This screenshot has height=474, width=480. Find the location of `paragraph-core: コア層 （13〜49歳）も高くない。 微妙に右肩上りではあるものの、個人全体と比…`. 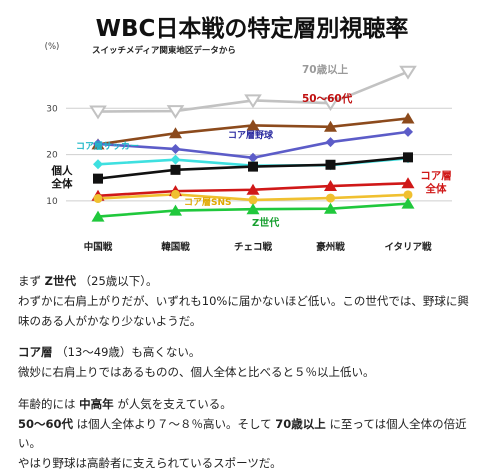

paragraph-core: コア層 （13〜49歳）も高くない。 微妙に右肩上りではあるものの、個人全体と比… is located at coordinates (244, 363).